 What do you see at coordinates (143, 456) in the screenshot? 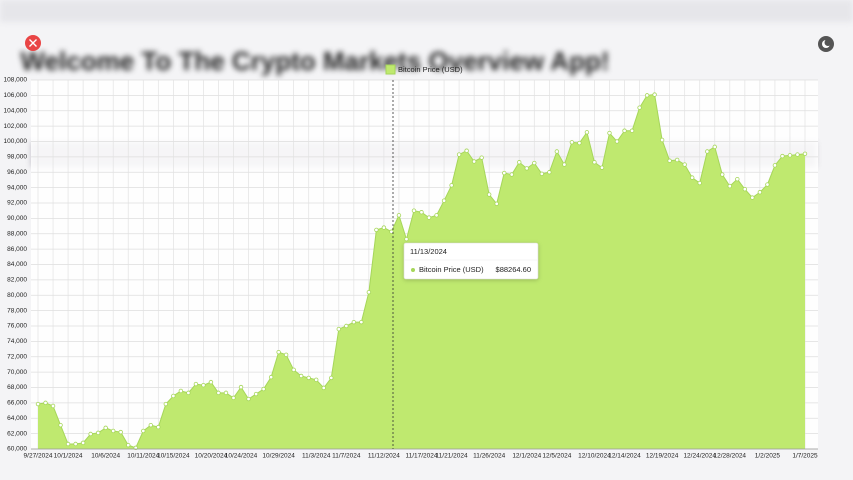
I see `x-tick-label: 10/11/2024` at bounding box center [143, 456].